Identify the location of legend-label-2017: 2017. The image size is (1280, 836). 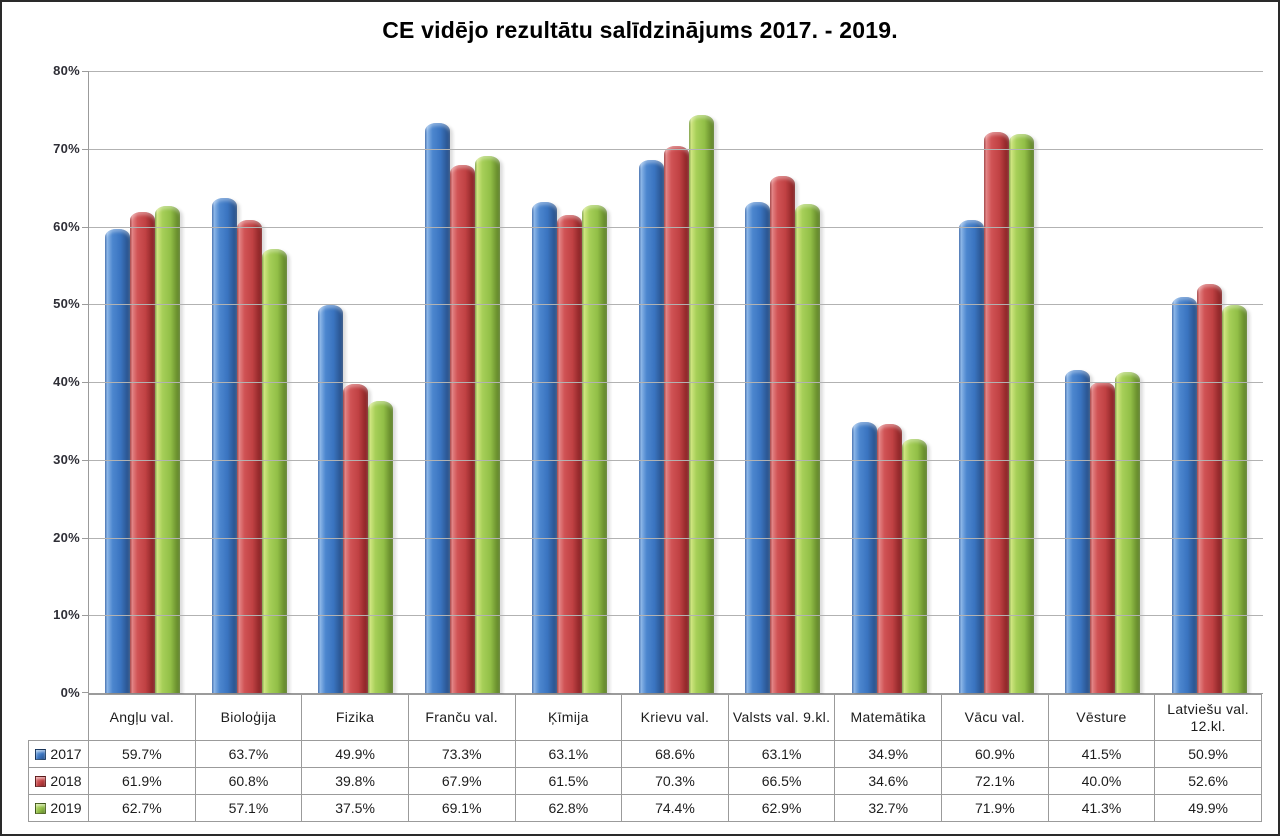
(66, 754).